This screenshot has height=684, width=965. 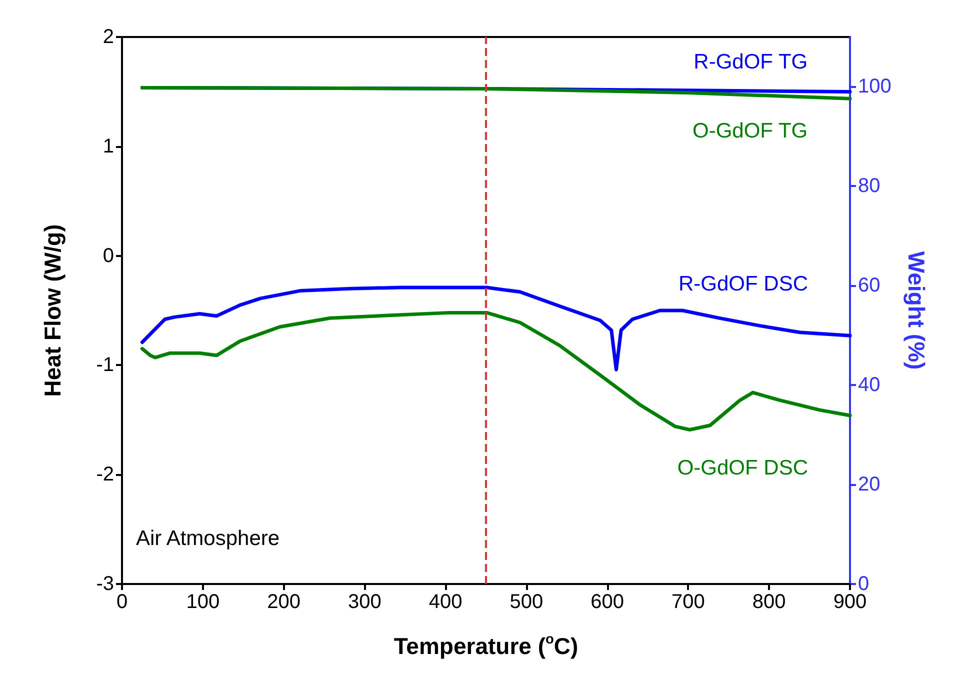 What do you see at coordinates (607, 602) in the screenshot?
I see `x-tick-label: 600` at bounding box center [607, 602].